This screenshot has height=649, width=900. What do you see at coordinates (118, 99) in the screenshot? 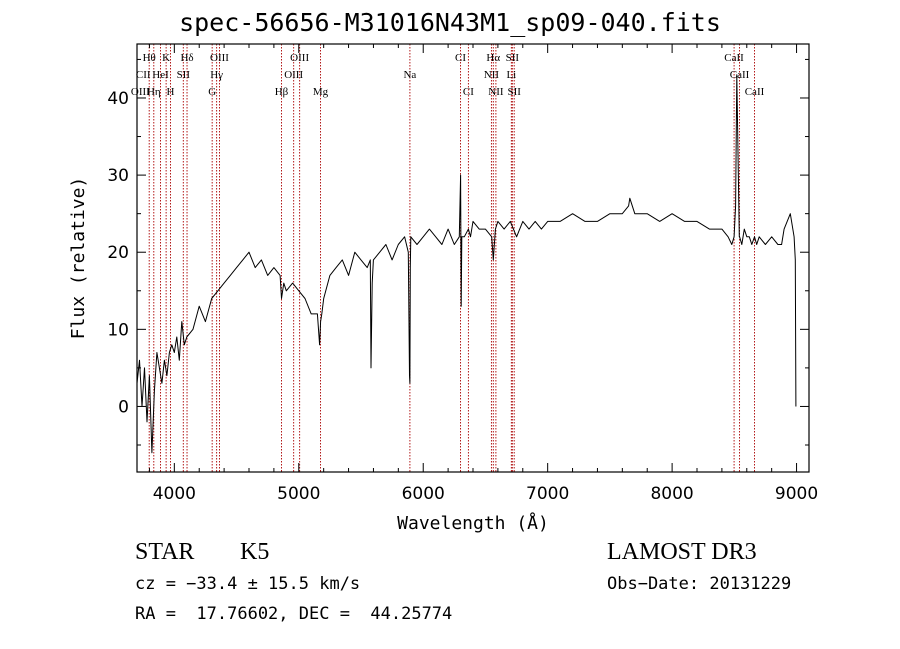
I see `y-tick-label: 40` at bounding box center [118, 99].